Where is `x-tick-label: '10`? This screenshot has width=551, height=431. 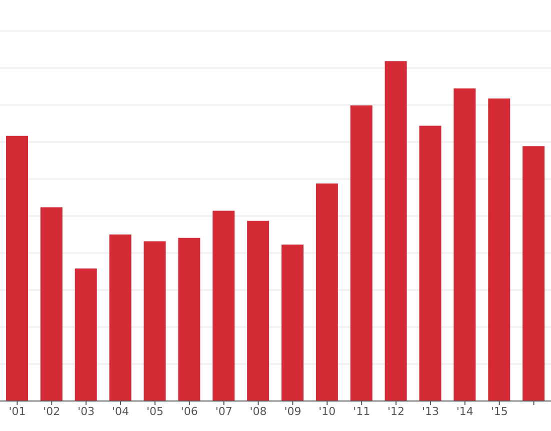
x-tick-label: '10 is located at coordinates (327, 411).